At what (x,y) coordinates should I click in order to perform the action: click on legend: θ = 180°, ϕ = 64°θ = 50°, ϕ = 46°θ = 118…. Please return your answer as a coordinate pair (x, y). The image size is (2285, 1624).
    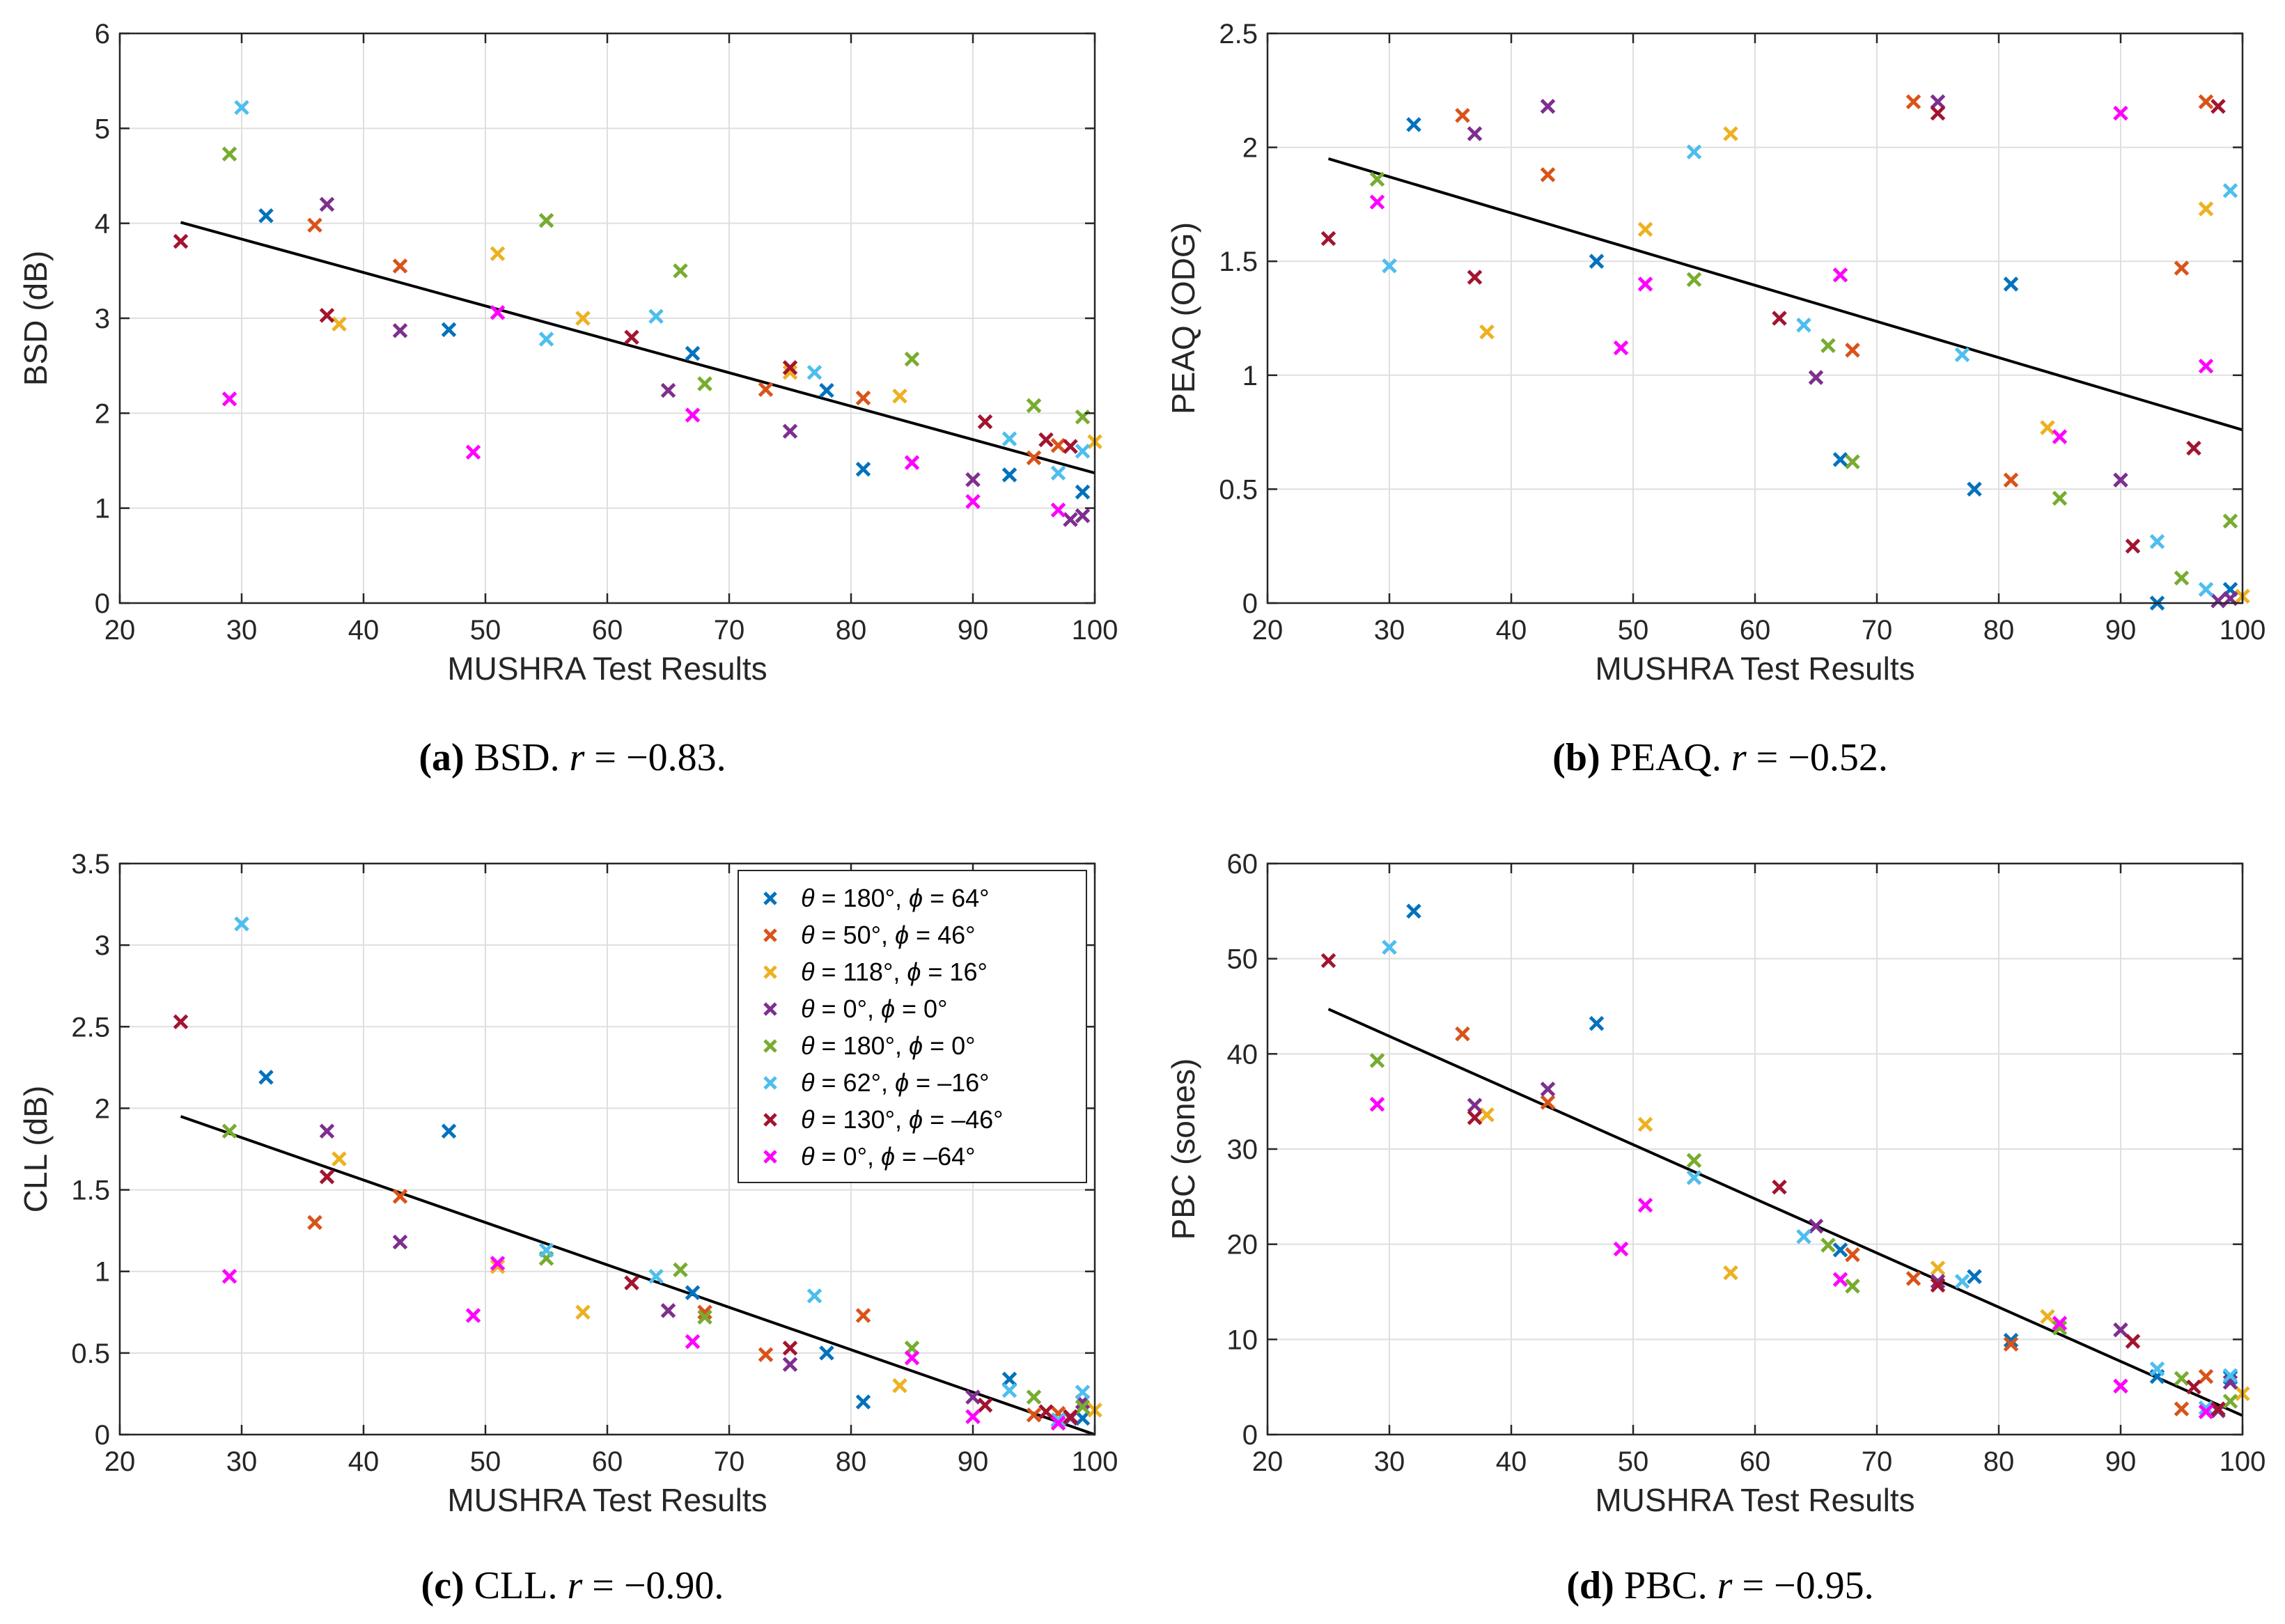
    Looking at the image, I should click on (912, 1026).